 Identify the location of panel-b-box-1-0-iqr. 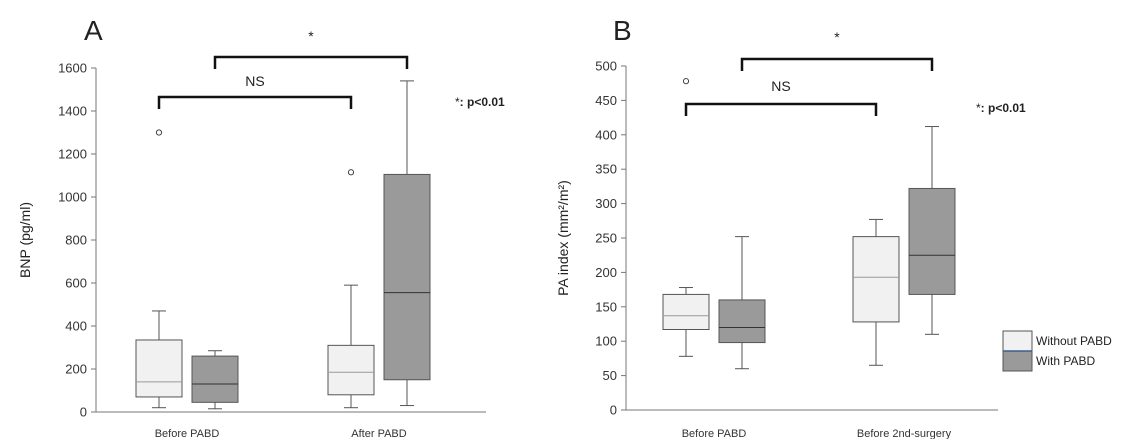
(876, 279).